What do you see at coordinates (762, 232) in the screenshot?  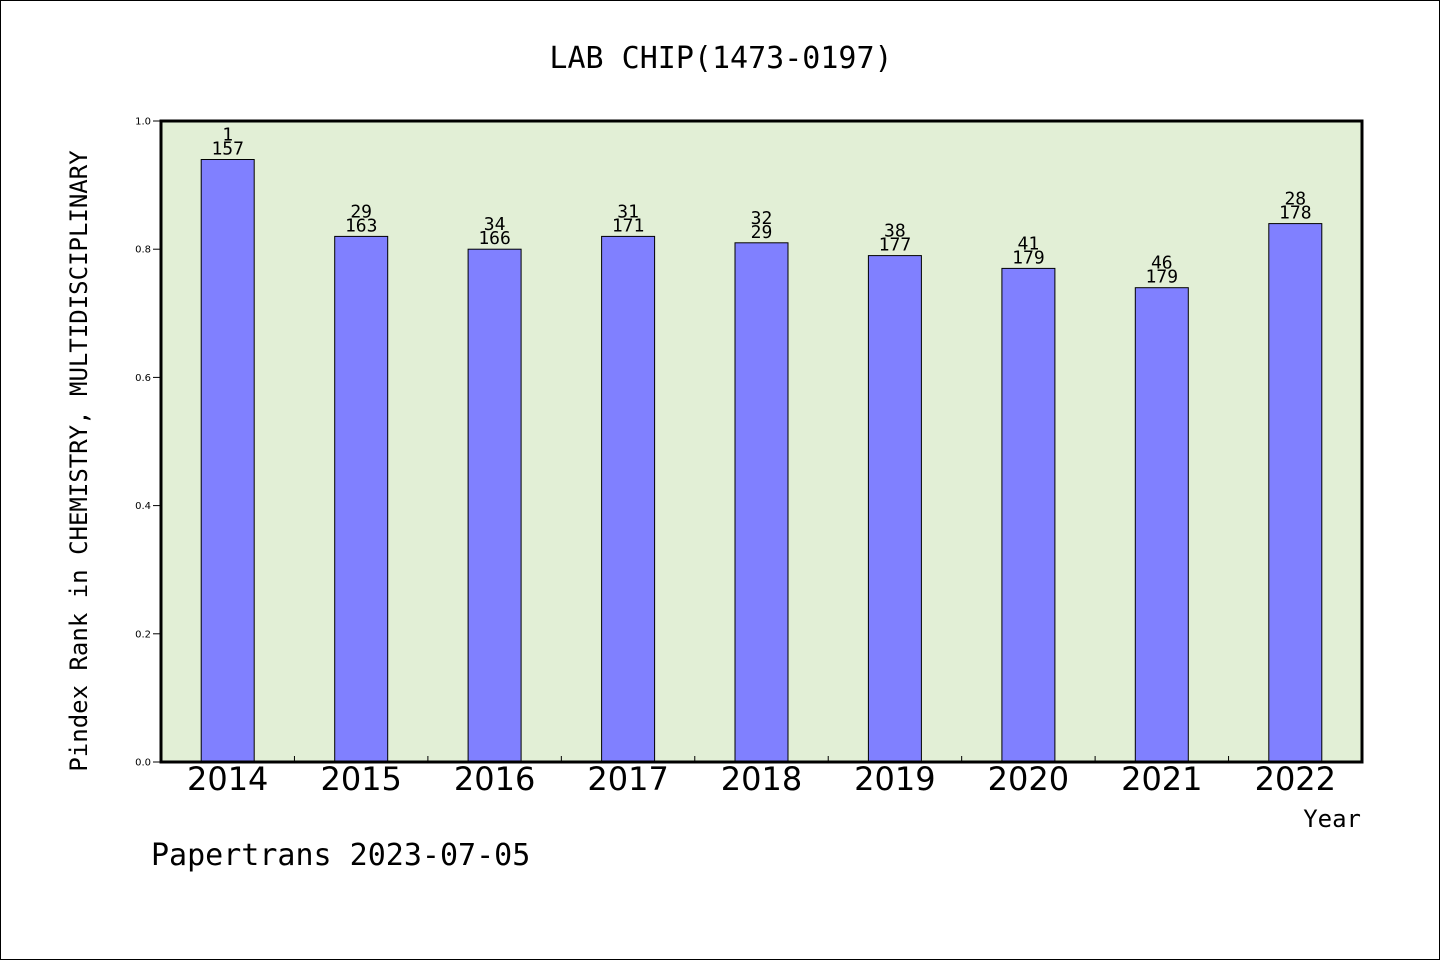 I see `bar-total-label: 29` at bounding box center [762, 232].